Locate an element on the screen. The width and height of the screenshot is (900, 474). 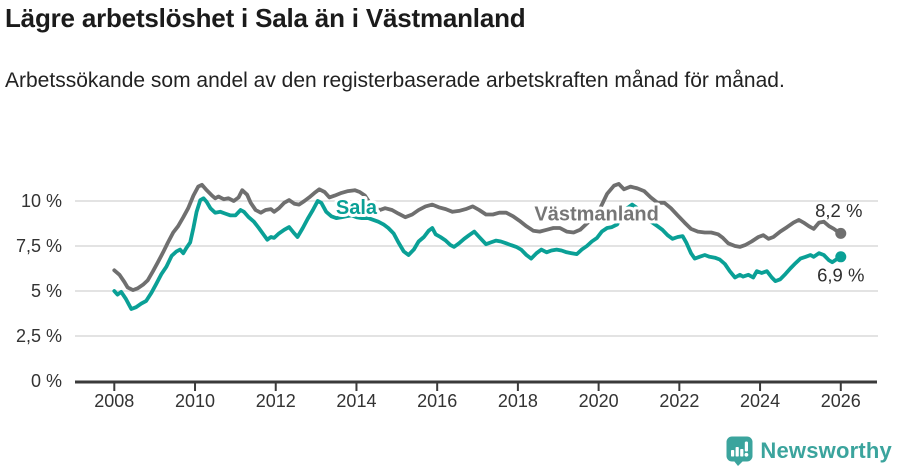
brand-footer: Newsworthy is located at coordinates (809, 451).